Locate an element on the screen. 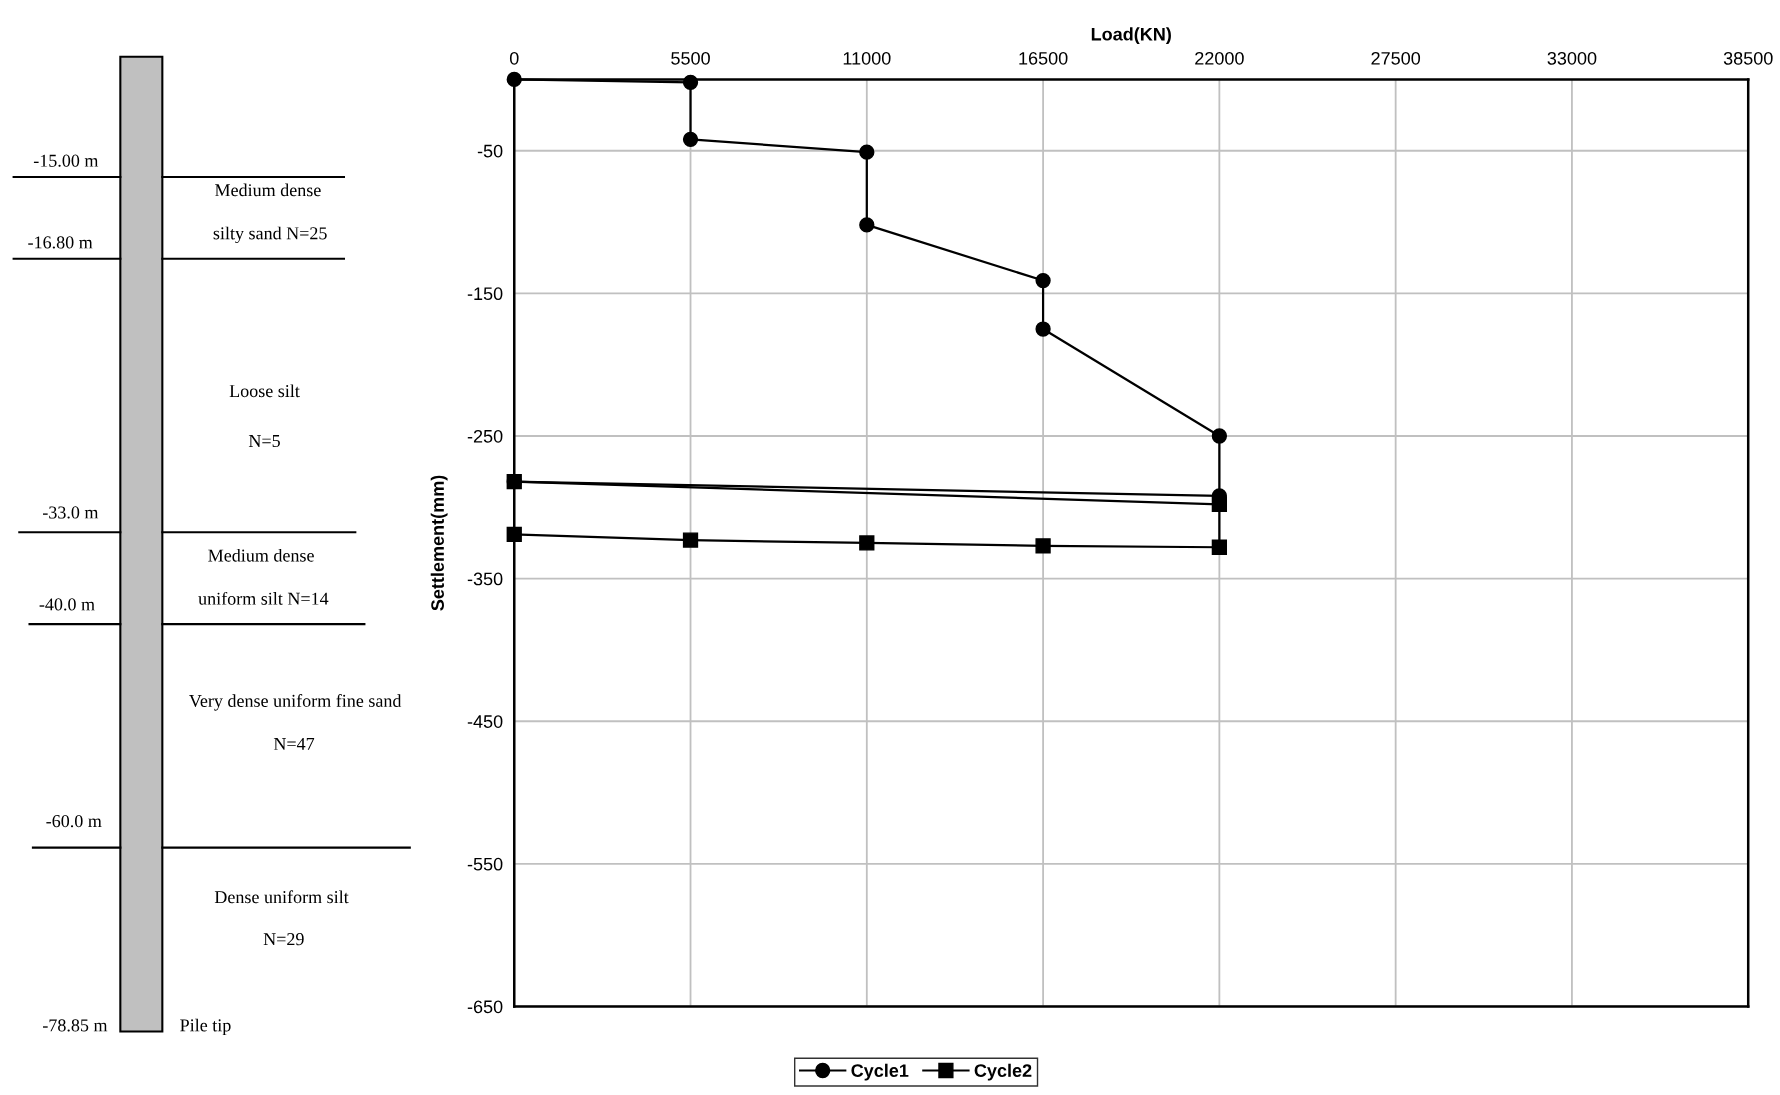  text: -16.80 m is located at coordinates (60, 242).